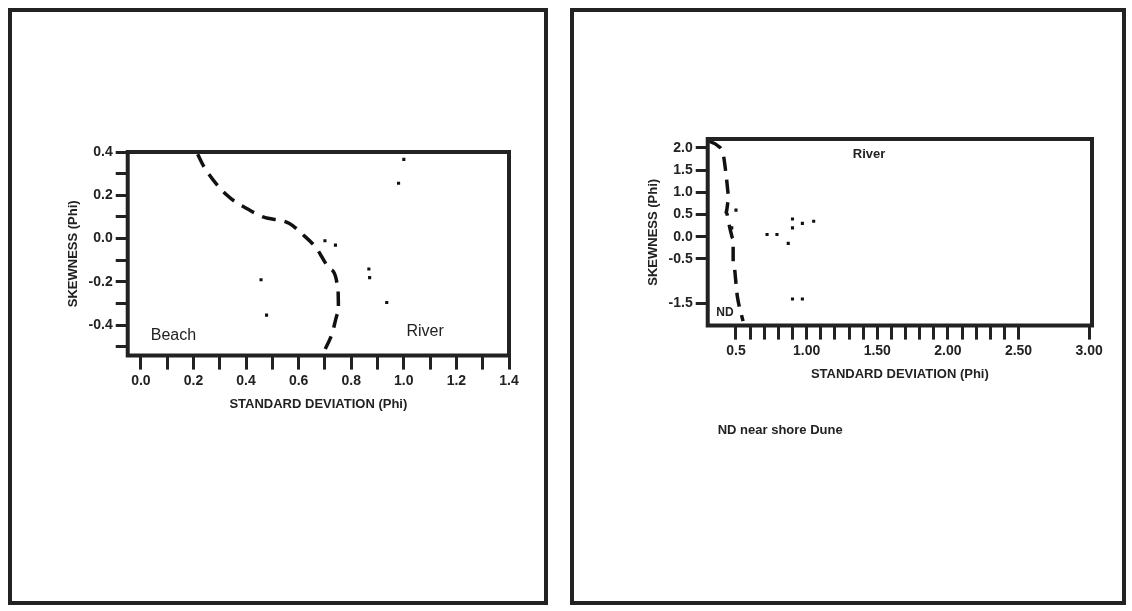 This screenshot has height=611, width=1132. I want to click on x-tick-label: 2.50, so click(1018, 349).